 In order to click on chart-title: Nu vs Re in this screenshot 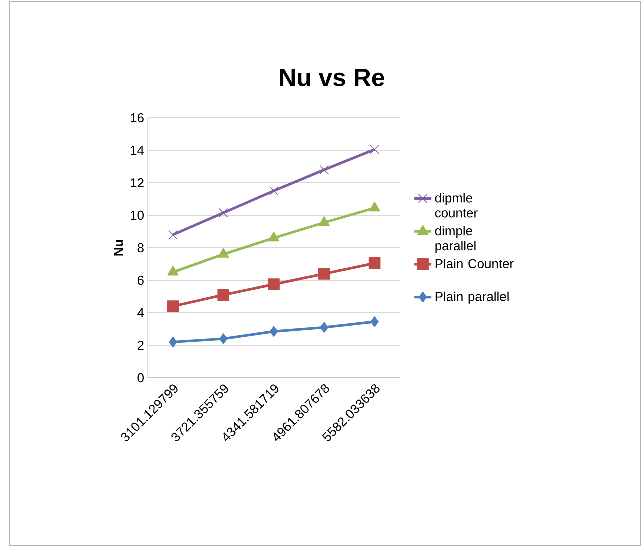, I will do `click(332, 78)`.